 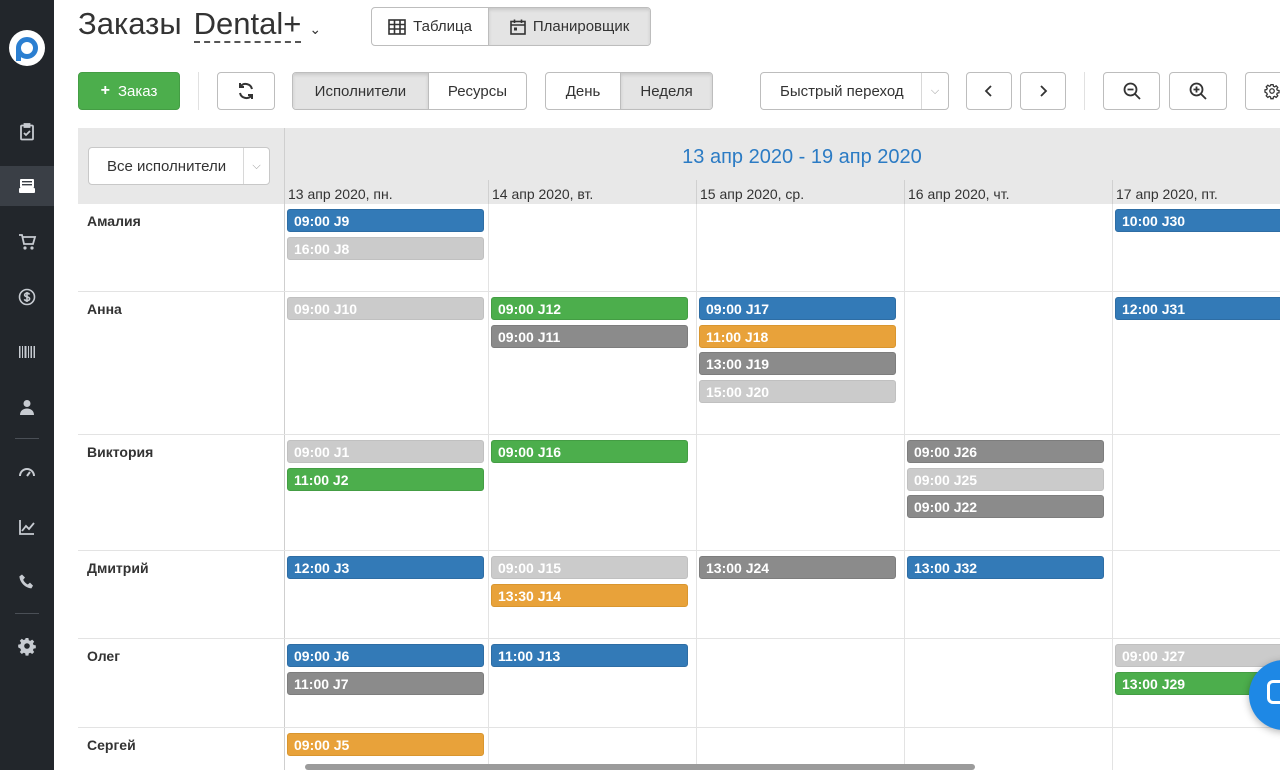 I want to click on sidebar-item-finance, so click(x=27, y=297).